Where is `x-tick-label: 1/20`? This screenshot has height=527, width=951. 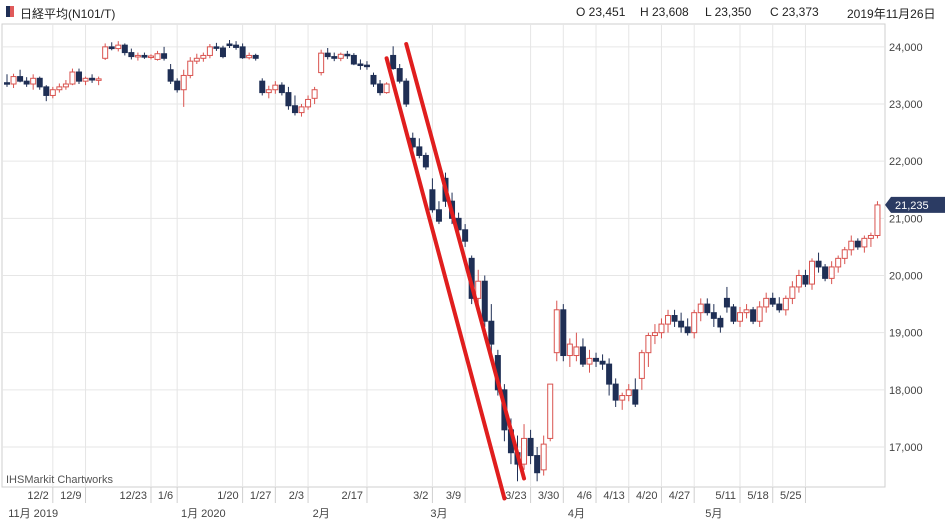 x-tick-label: 1/20 is located at coordinates (227, 496).